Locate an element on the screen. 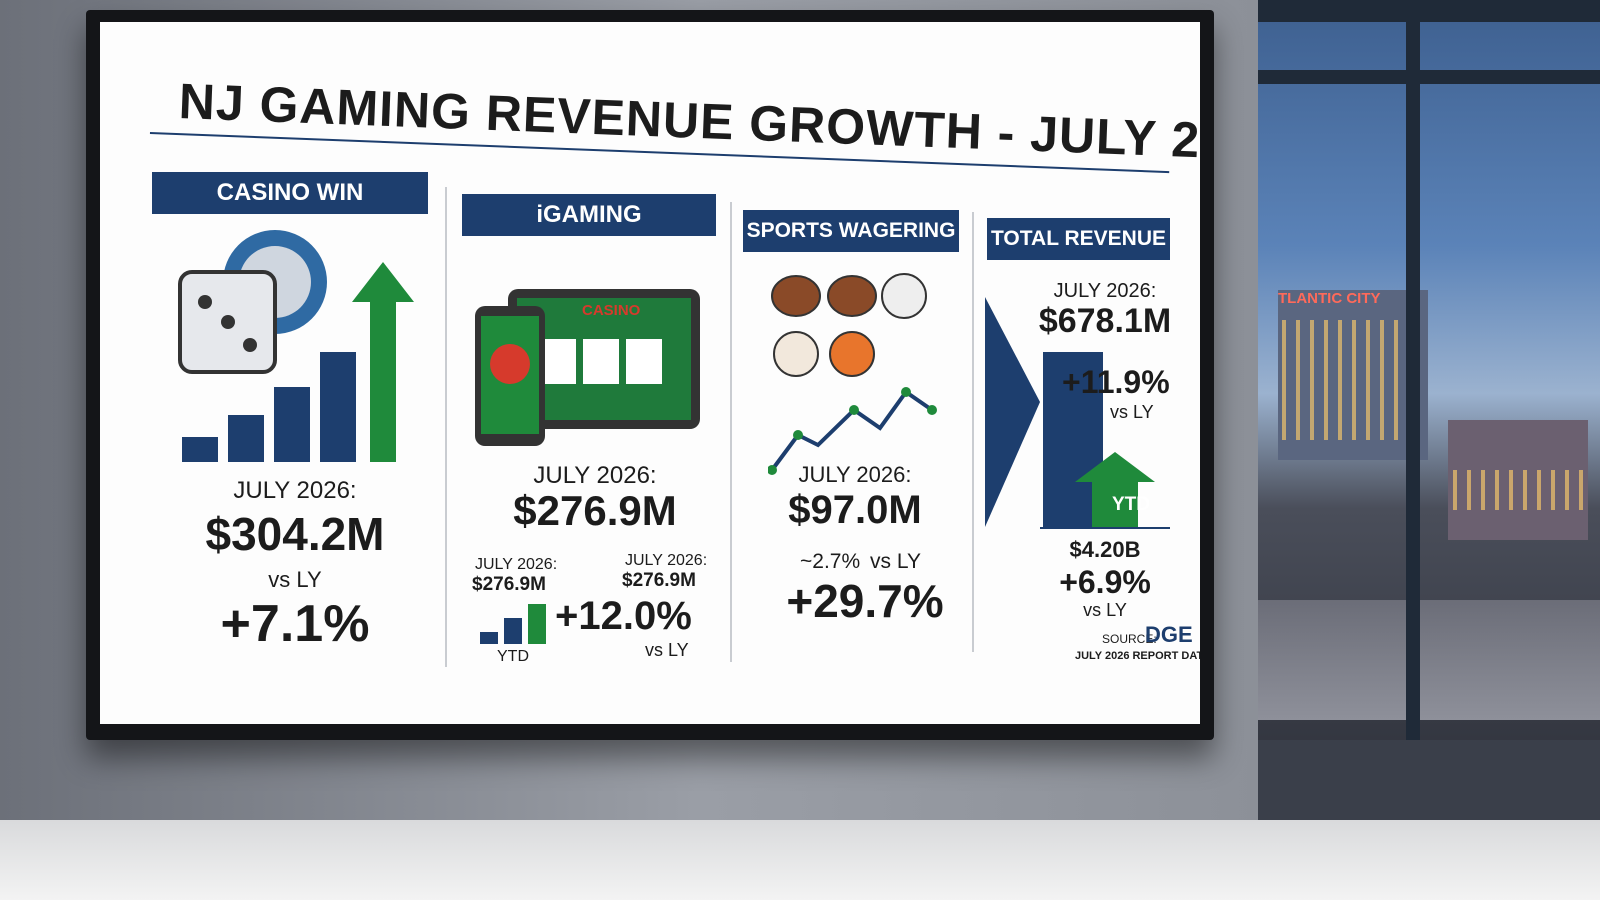 The width and height of the screenshot is (1600, 900). panel-header: CASINO WIN is located at coordinates (290, 193).